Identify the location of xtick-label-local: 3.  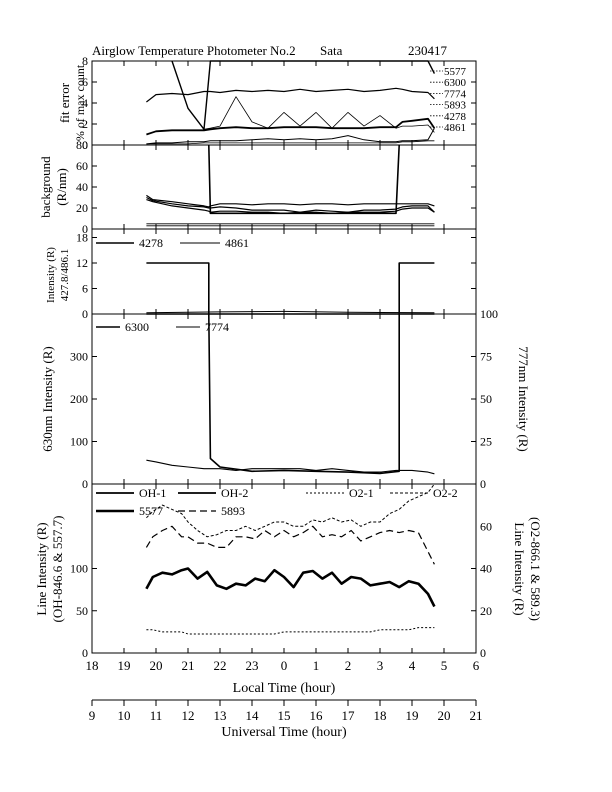
(380, 665).